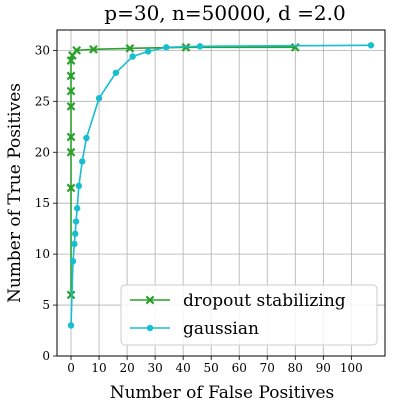 The width and height of the screenshot is (400, 404). Describe the element at coordinates (295, 368) in the screenshot. I see `x-tick-label: 80` at that location.